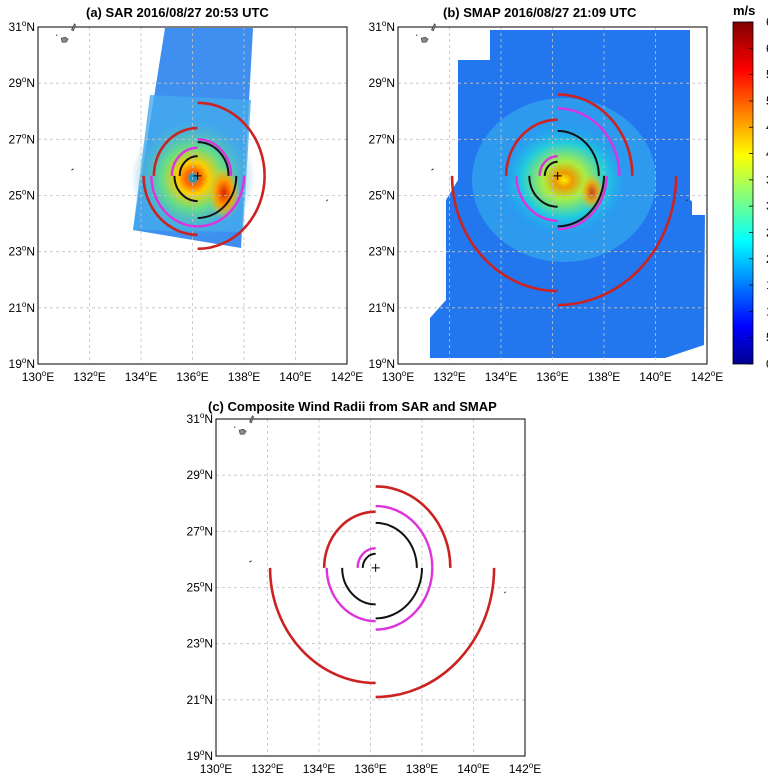 Image resolution: width=768 pixels, height=776 pixels. I want to click on sar-wind-swath, so click(193, 138).